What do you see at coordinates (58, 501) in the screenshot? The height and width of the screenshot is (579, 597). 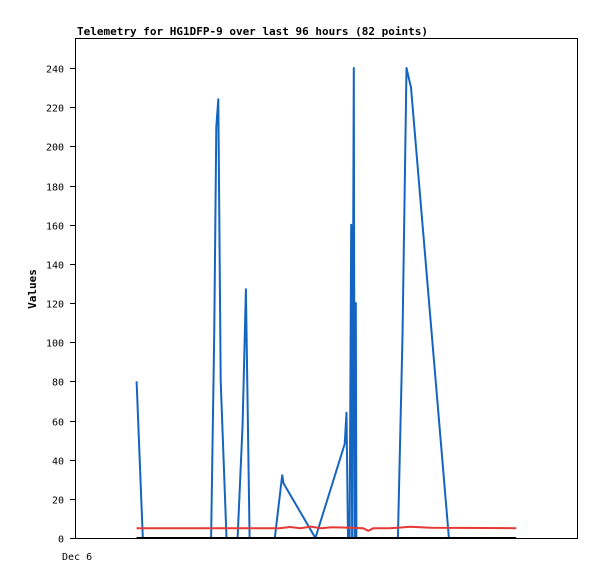 I see `y-tick-label: 20` at bounding box center [58, 501].